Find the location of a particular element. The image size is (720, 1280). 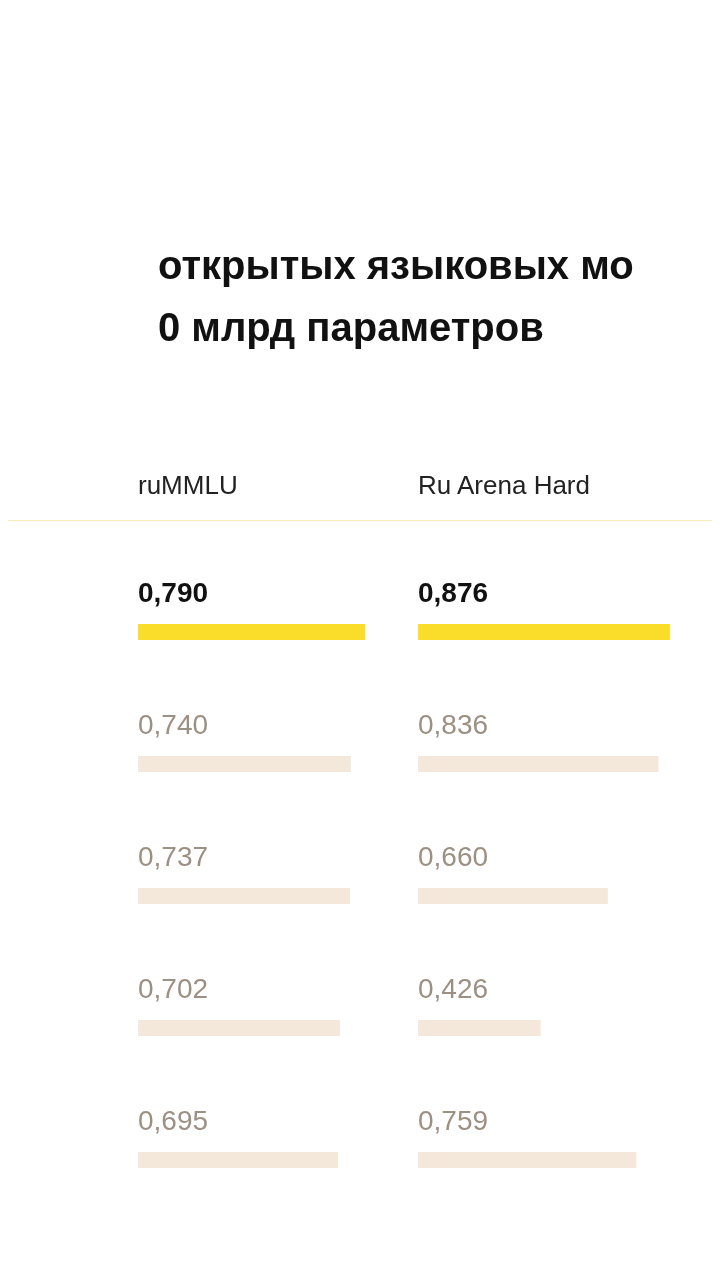

x-axis-title: Ru Arena Hard is located at coordinates (504, 486).